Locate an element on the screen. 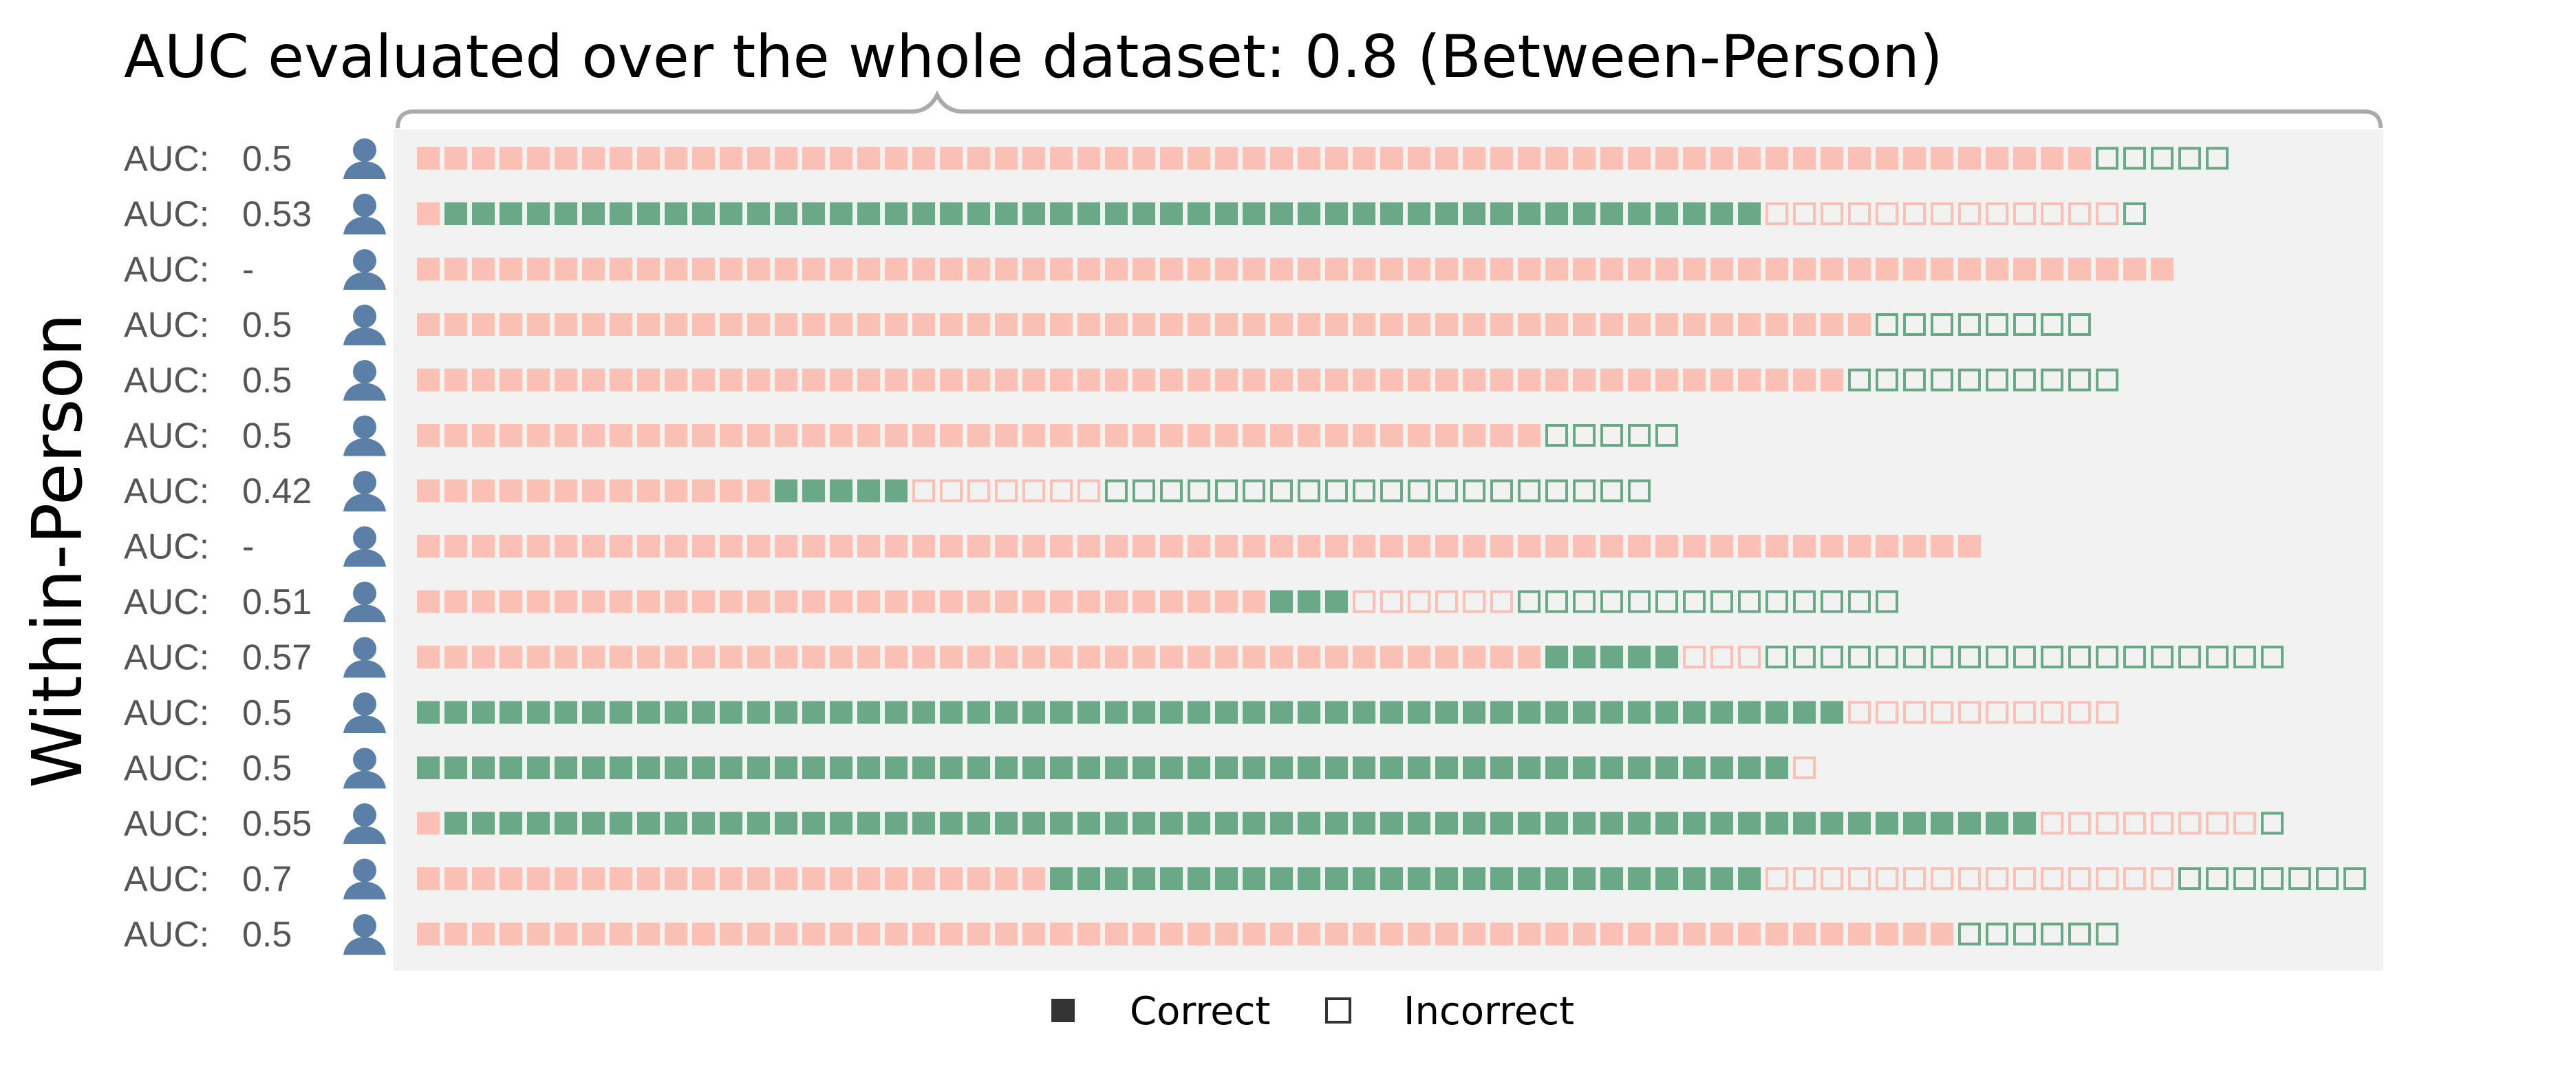  waffle-row: AUC: 0.5 is located at coordinates (1121, 934).